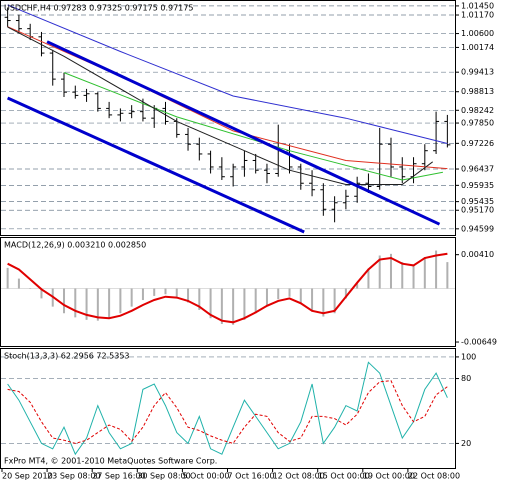 The width and height of the screenshot is (511, 480). I want to click on panel-title: MACD(12,26,9) 0.003210 0.002850, so click(75, 245).